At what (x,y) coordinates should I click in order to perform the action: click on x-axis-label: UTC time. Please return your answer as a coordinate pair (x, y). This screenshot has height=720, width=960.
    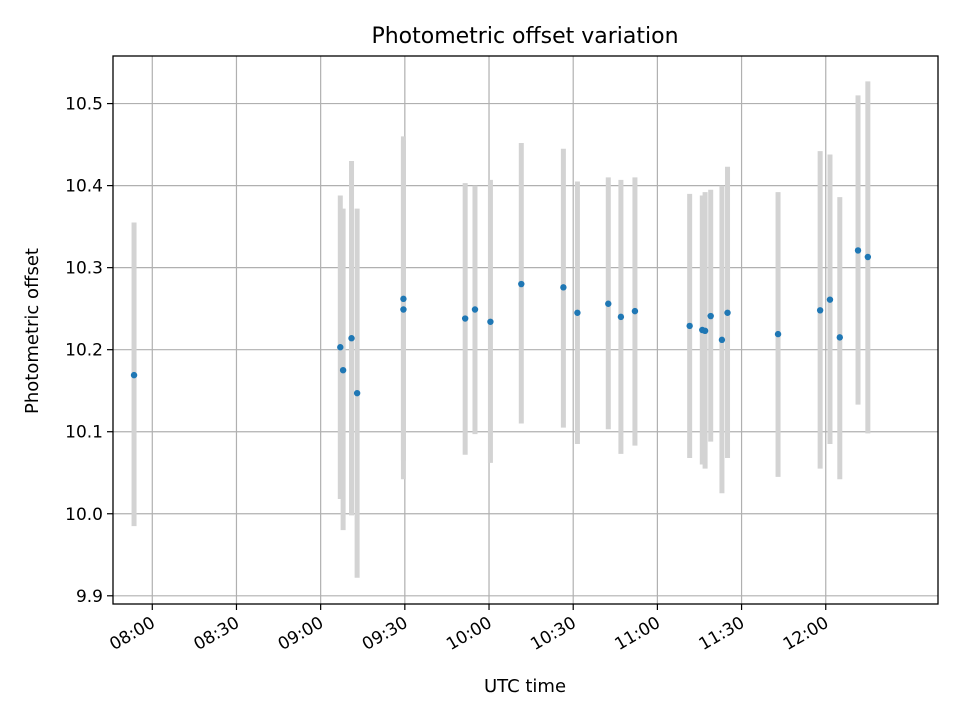
    Looking at the image, I should click on (525, 686).